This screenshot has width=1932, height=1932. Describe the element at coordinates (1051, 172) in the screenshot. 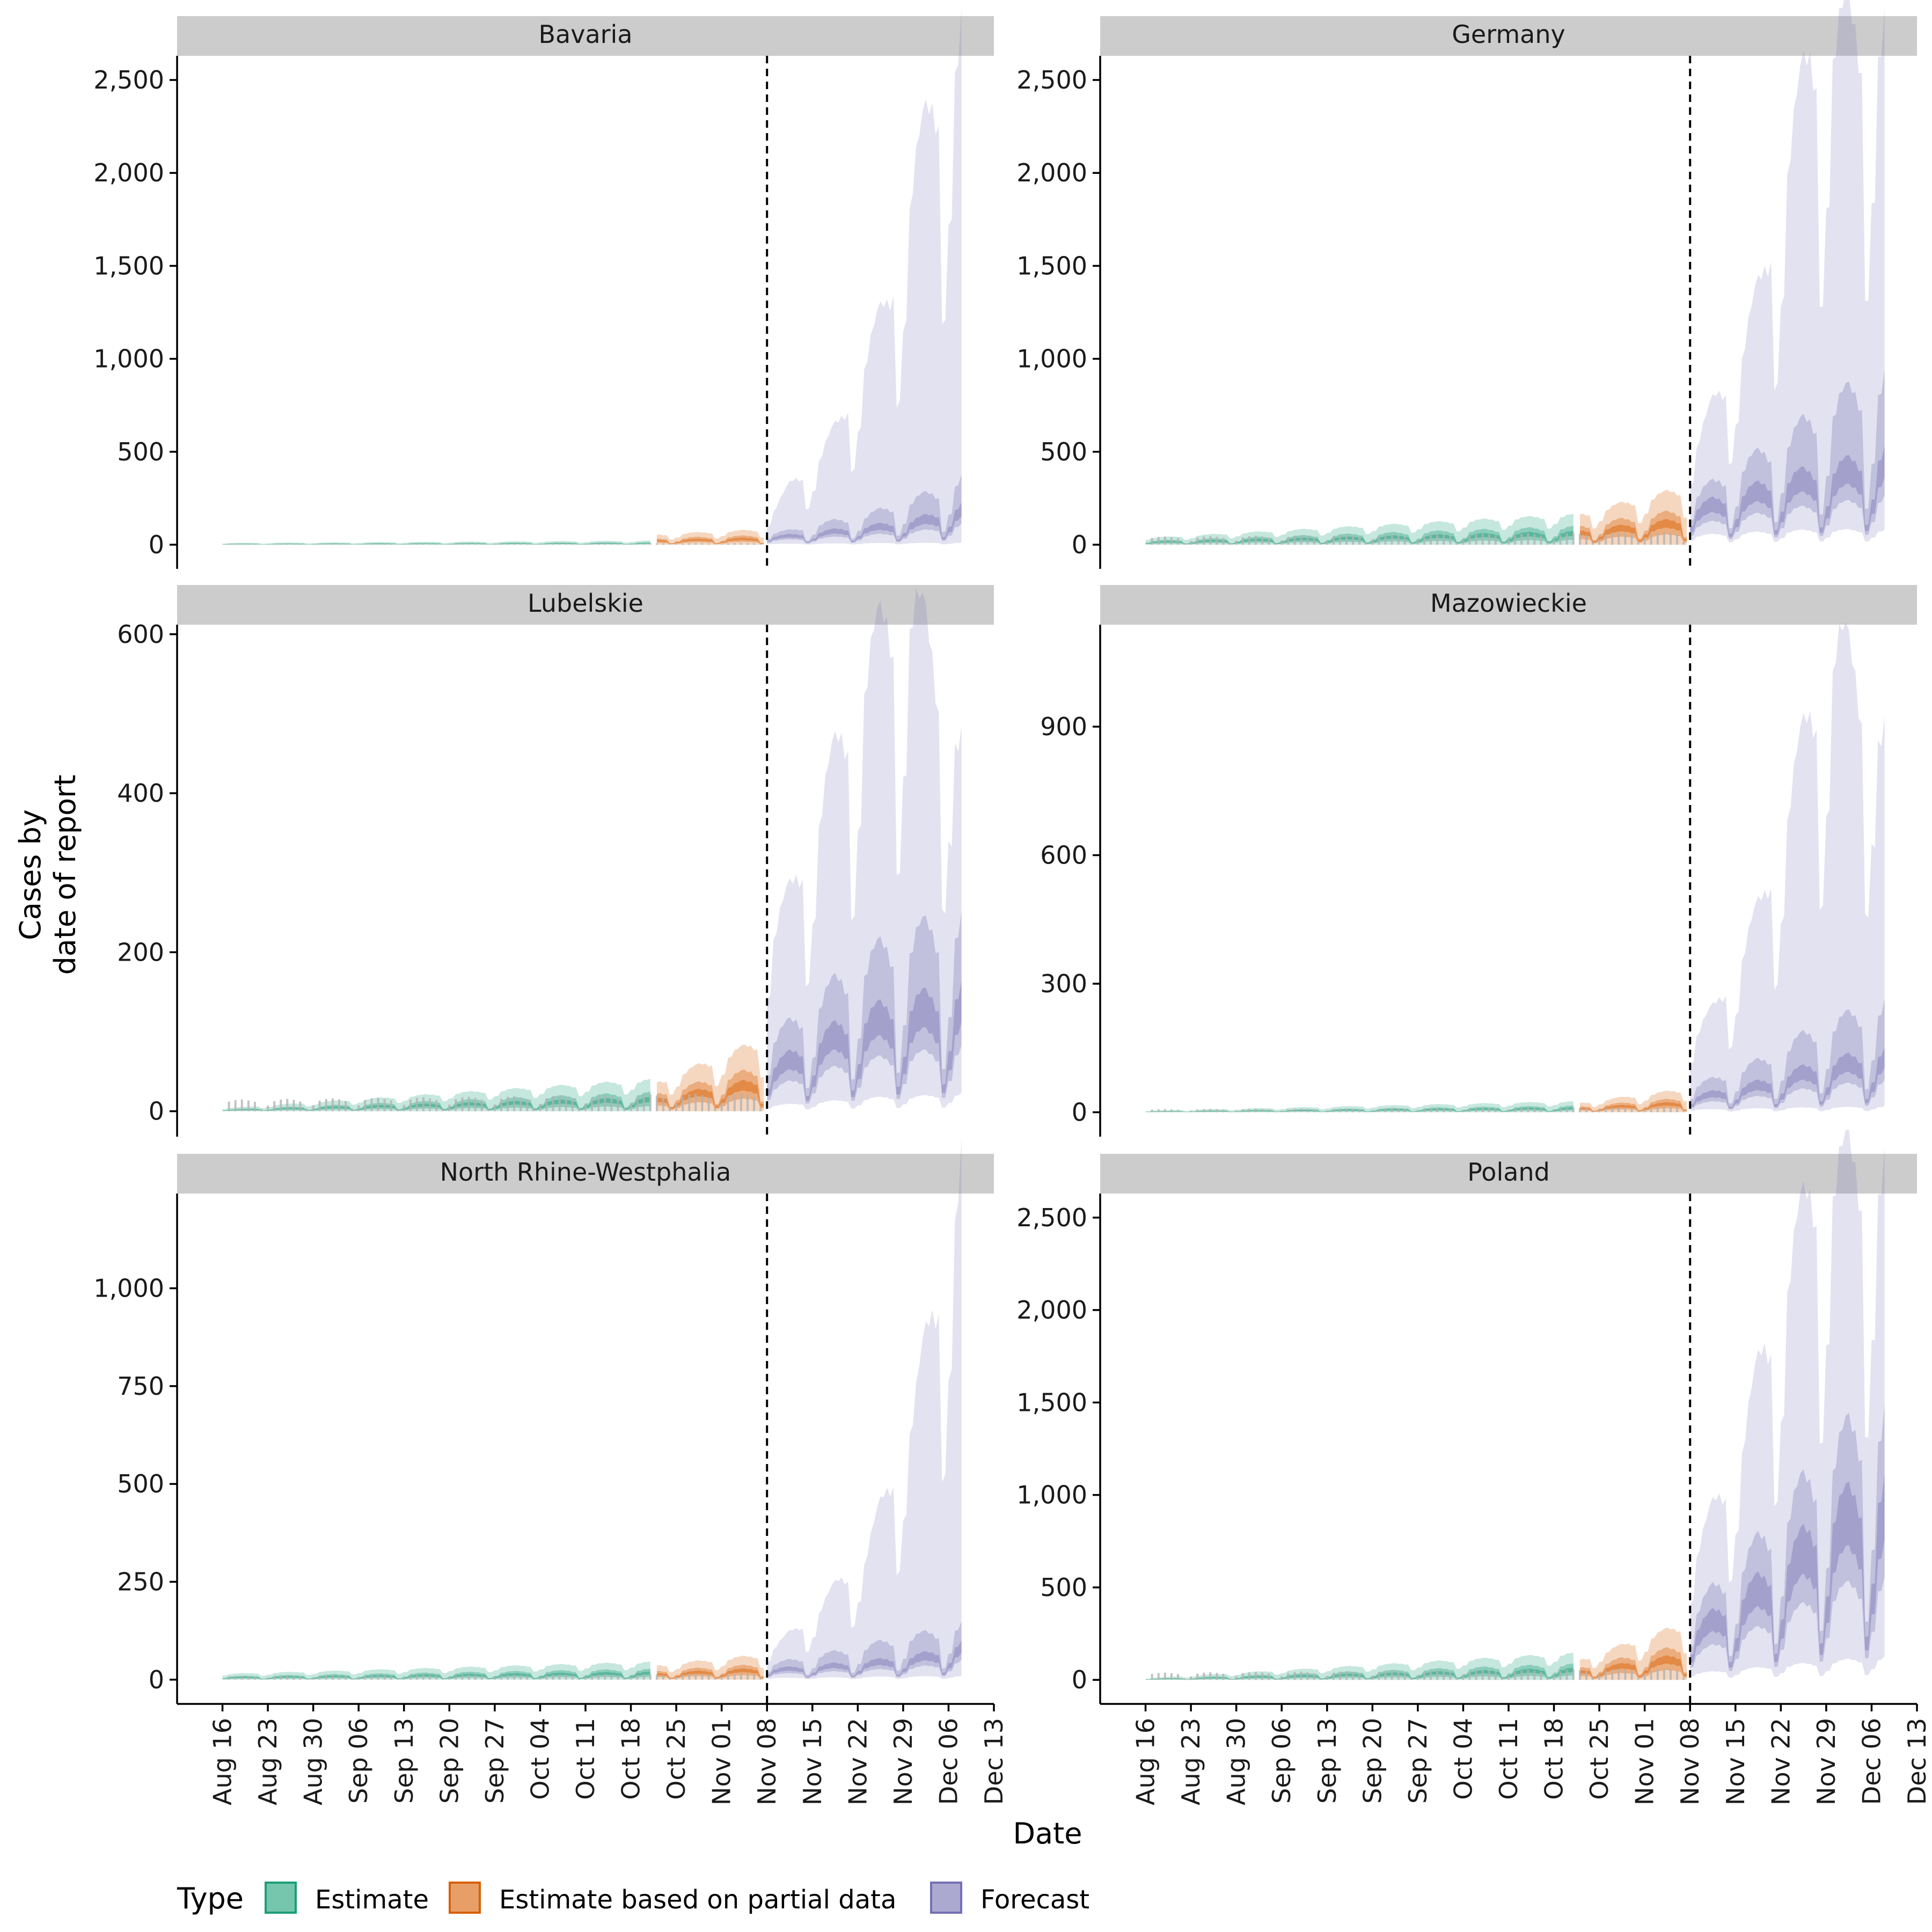

I see `y-tick-label: 2,000` at that location.